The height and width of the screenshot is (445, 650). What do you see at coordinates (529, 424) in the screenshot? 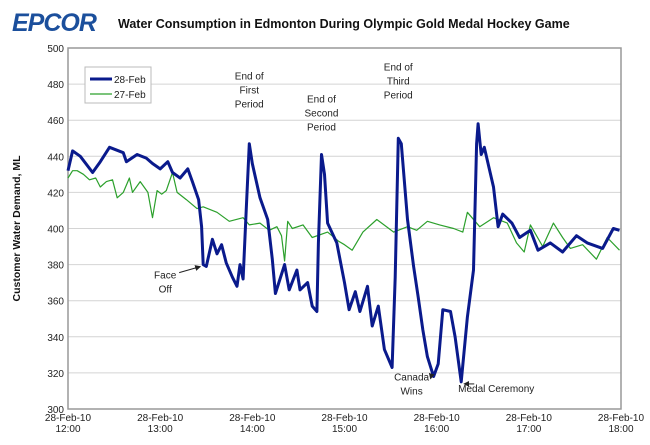
I see `x-tick-label: 28-Feb-10 17:00` at bounding box center [529, 424].